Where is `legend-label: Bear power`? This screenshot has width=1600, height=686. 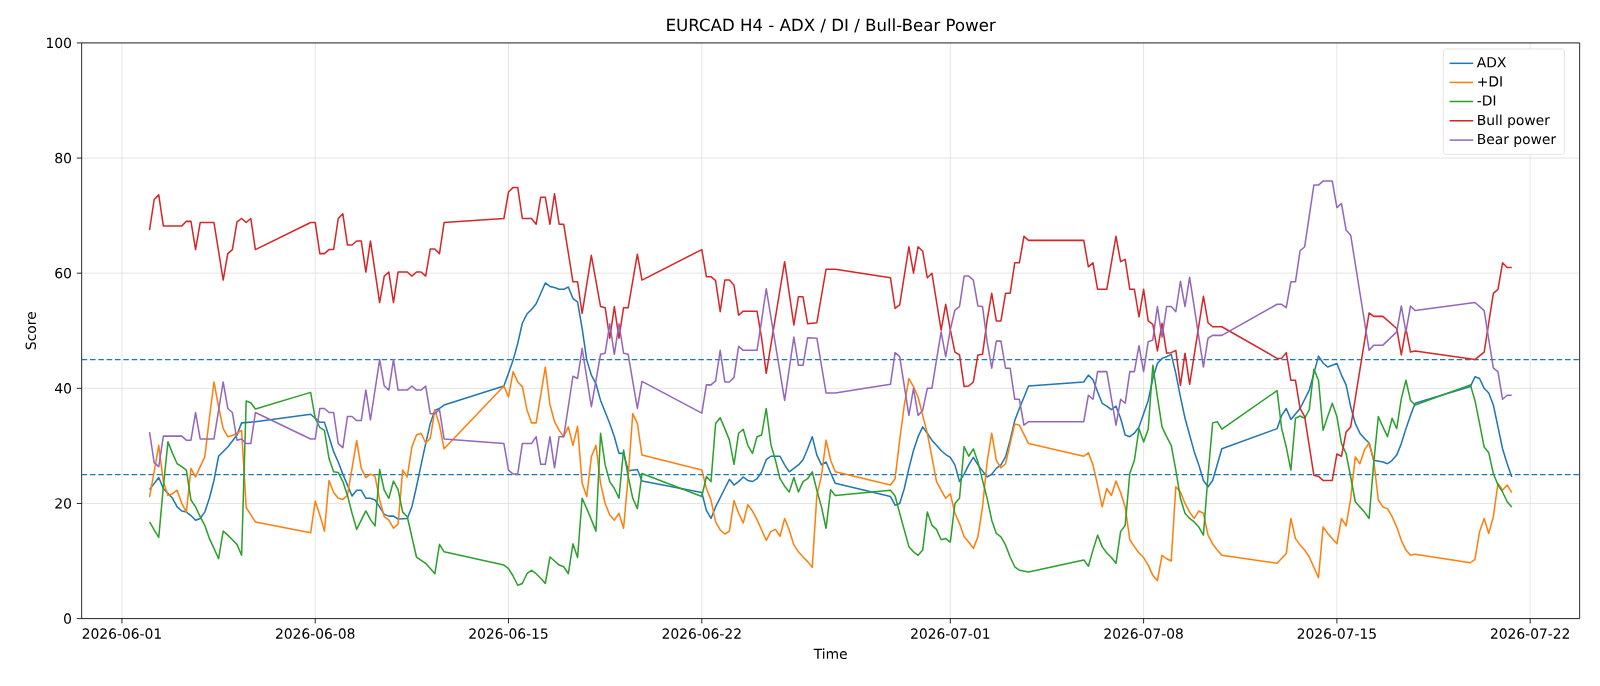 legend-label: Bear power is located at coordinates (1517, 140).